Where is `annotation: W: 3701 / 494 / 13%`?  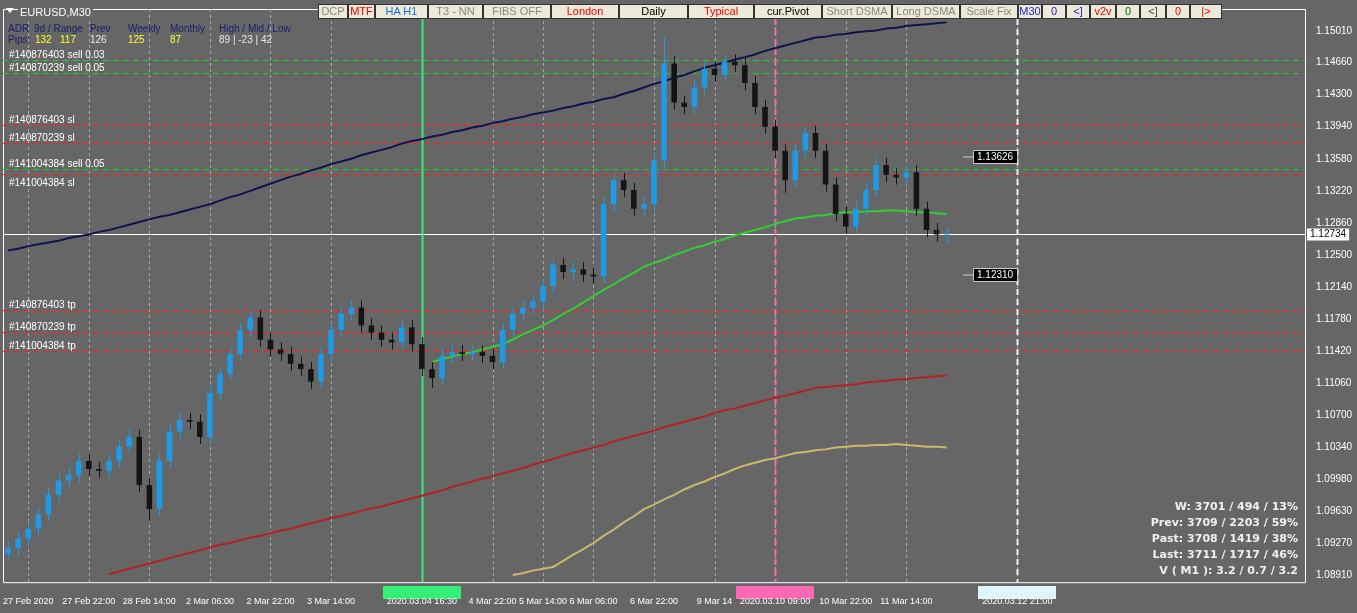
annotation: W: 3701 / 494 / 13% is located at coordinates (1236, 506).